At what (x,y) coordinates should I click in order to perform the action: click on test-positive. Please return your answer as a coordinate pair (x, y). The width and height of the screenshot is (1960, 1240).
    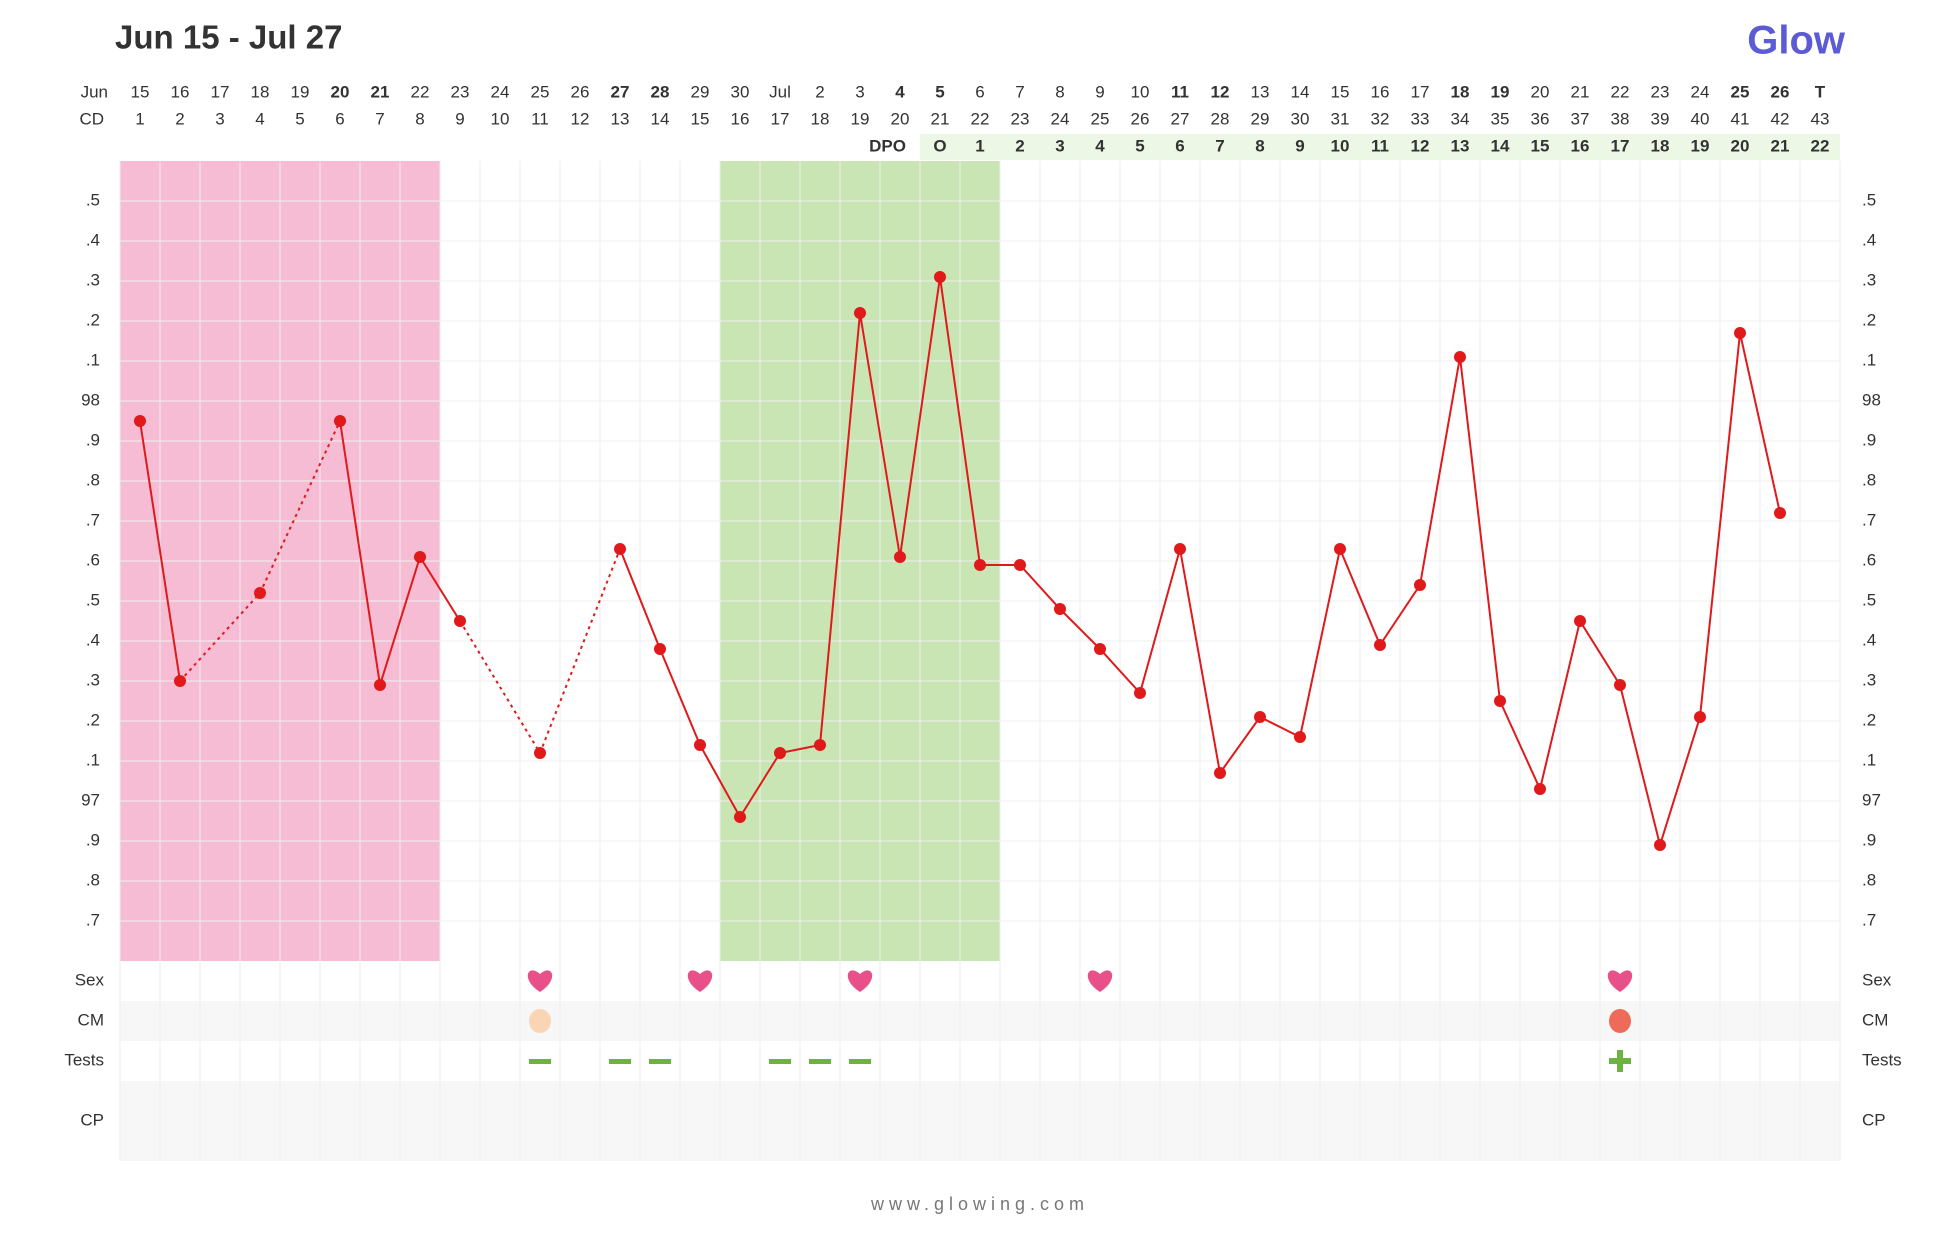
    Looking at the image, I should click on (1620, 1061).